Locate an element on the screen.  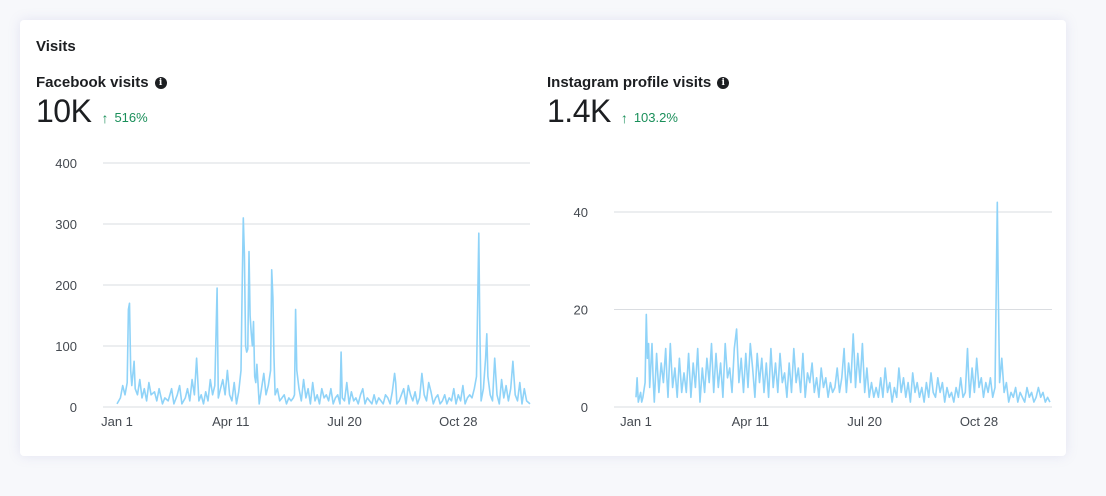
series-line is located at coordinates (323, 311).